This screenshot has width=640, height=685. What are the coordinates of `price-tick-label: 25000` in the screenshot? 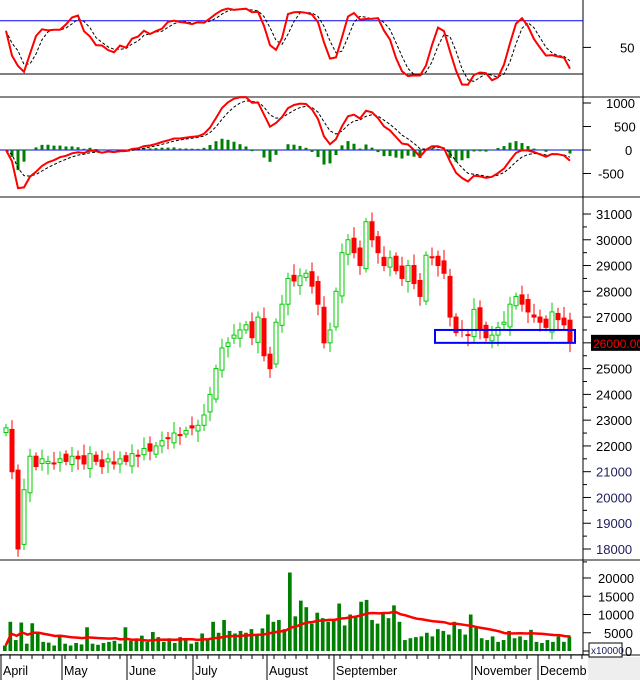 It's located at (614, 369).